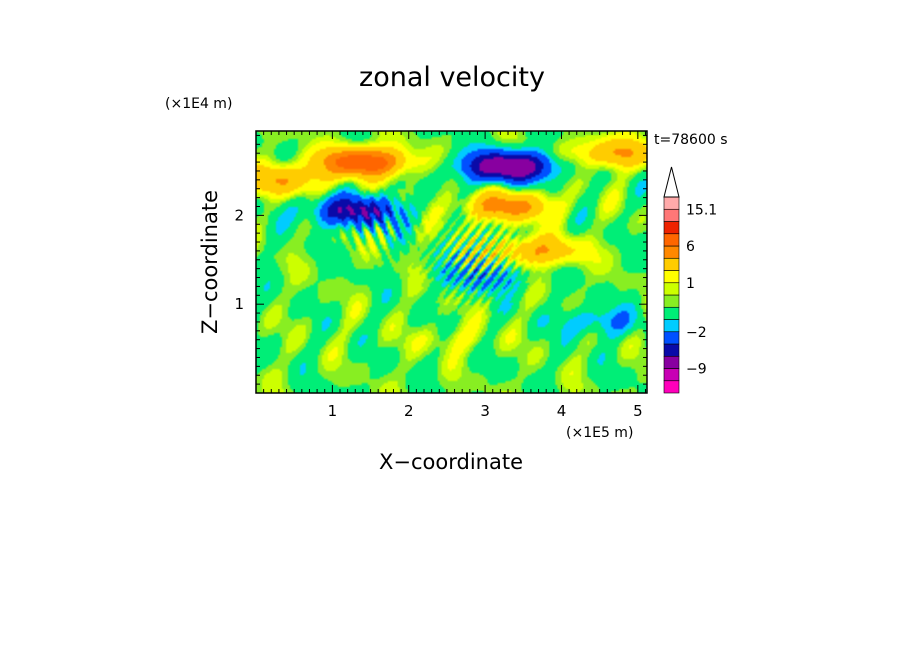 The image size is (904, 654). Describe the element at coordinates (198, 104) in the screenshot. I see `y-scale-label: (×1E4 m)` at that location.